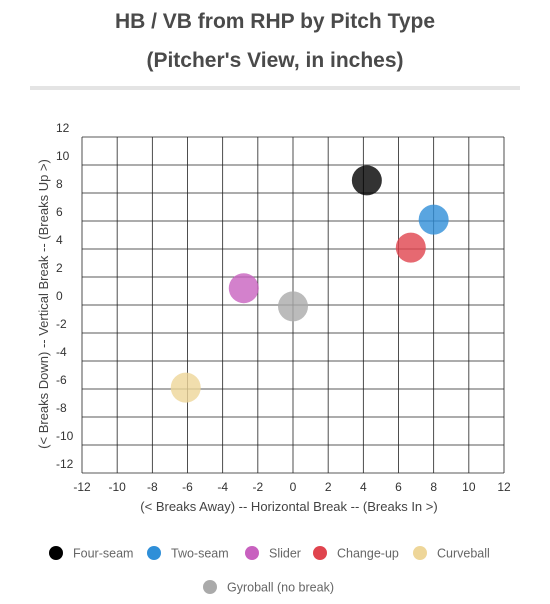 The width and height of the screenshot is (550, 604). What do you see at coordinates (61, 408) in the screenshot?
I see `y-tick-label: -8` at bounding box center [61, 408].